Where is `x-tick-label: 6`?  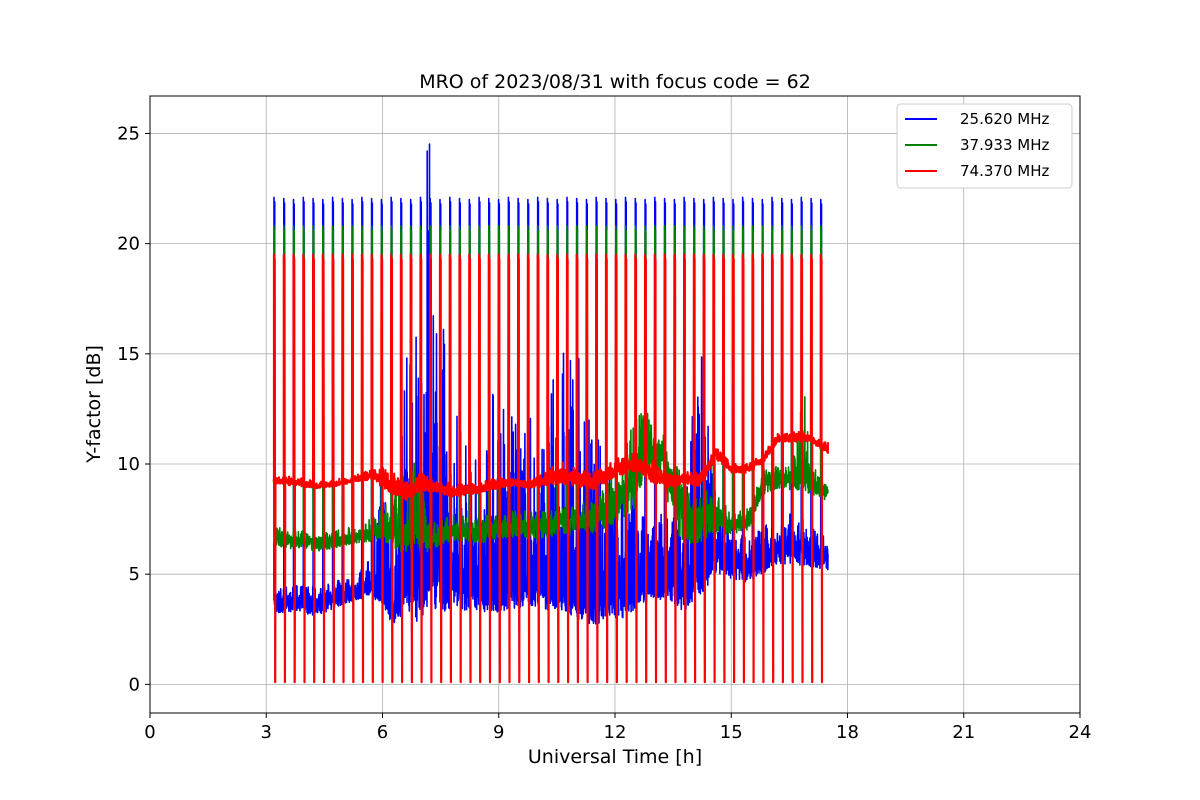 x-tick-label: 6 is located at coordinates (382, 732).